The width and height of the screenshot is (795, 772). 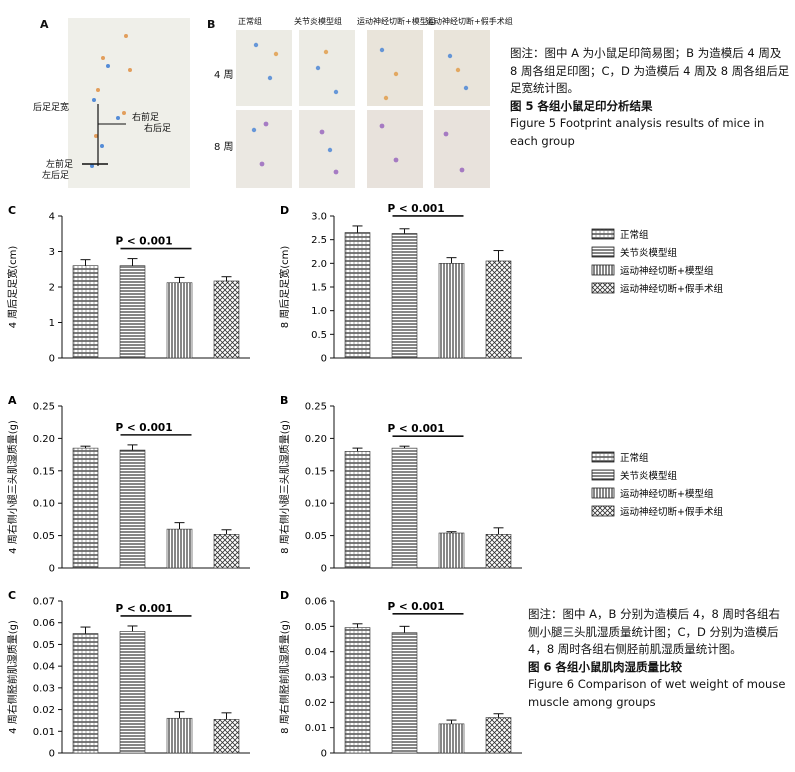 I want to click on footprint-marks, so click(x=360, y=108).